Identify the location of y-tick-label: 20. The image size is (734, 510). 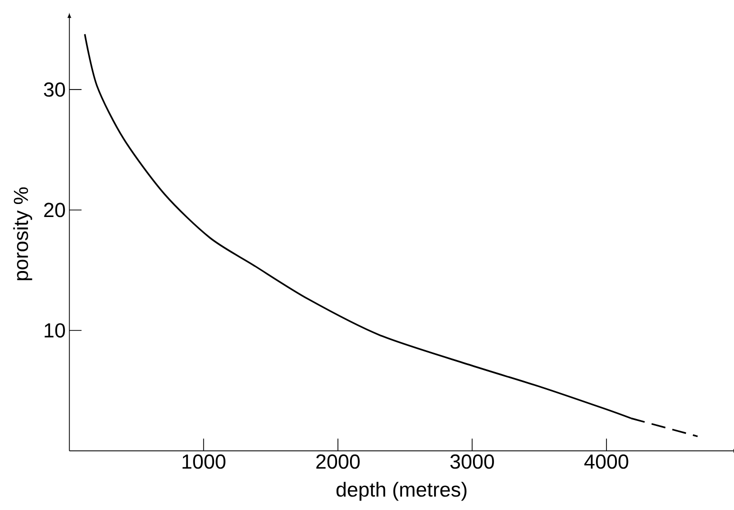
(54, 210).